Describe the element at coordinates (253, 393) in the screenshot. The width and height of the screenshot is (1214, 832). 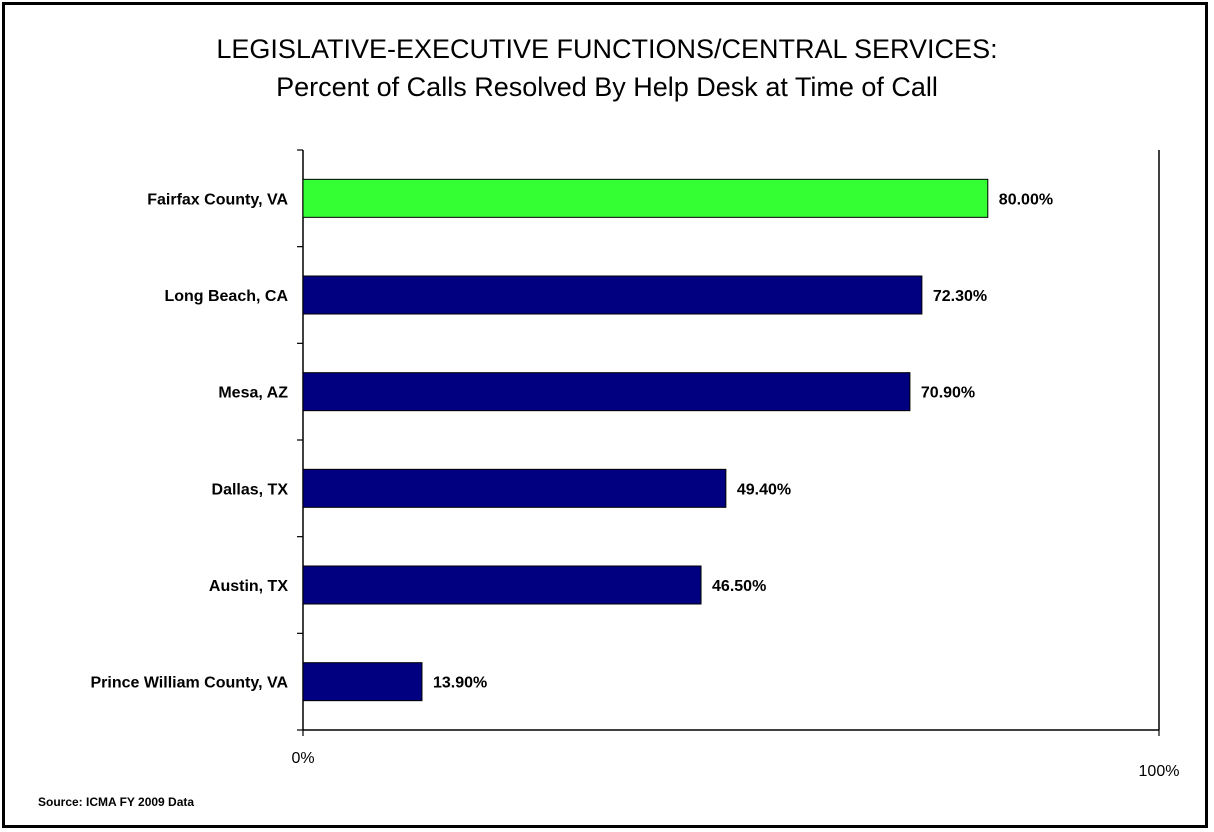
I see `category-label: Mesa, AZ` at that location.